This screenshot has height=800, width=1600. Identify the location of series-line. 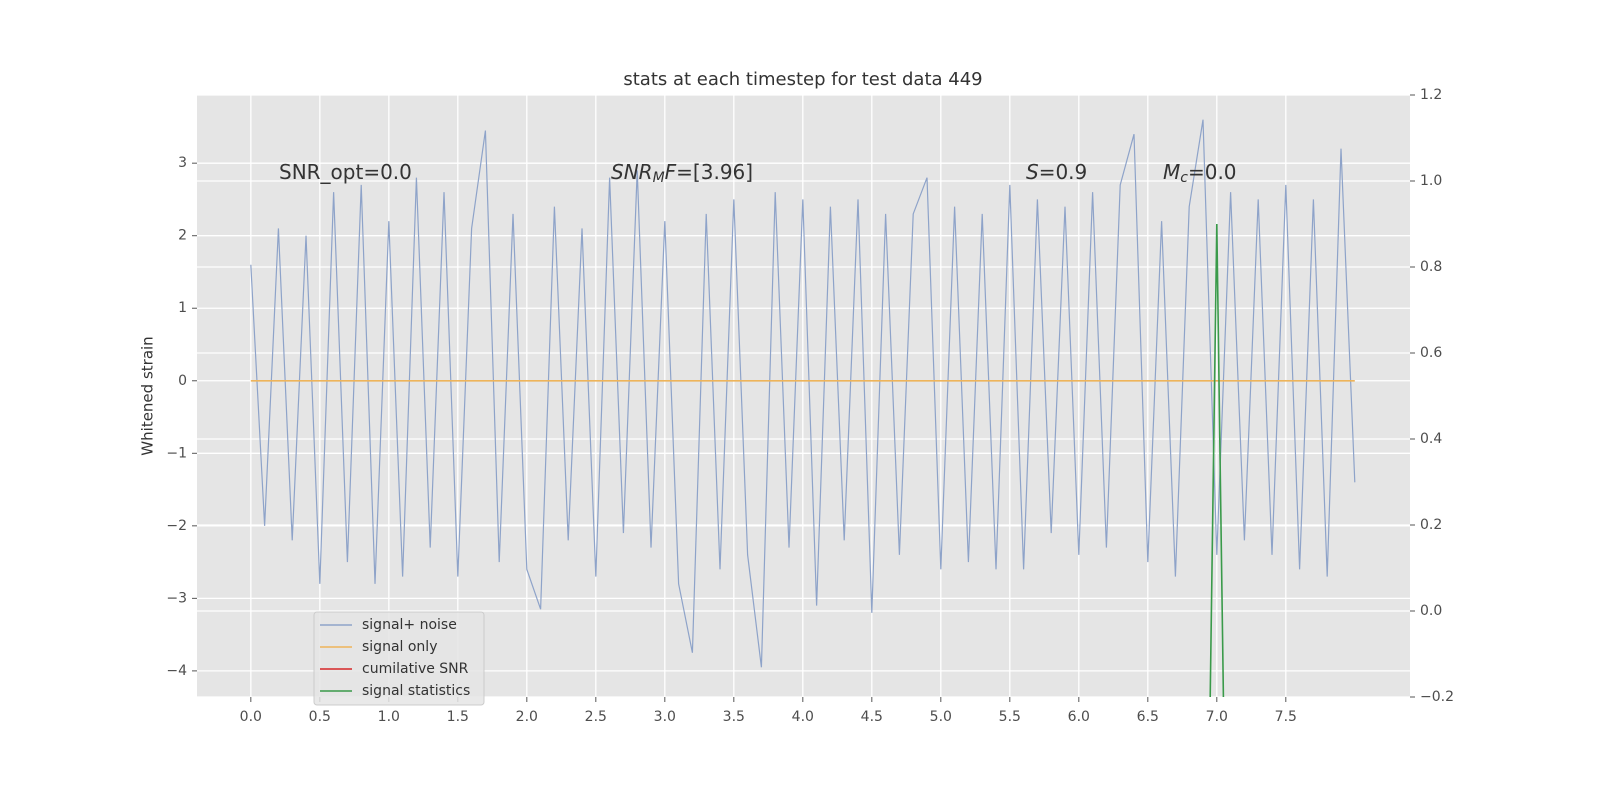
(1217, 460).